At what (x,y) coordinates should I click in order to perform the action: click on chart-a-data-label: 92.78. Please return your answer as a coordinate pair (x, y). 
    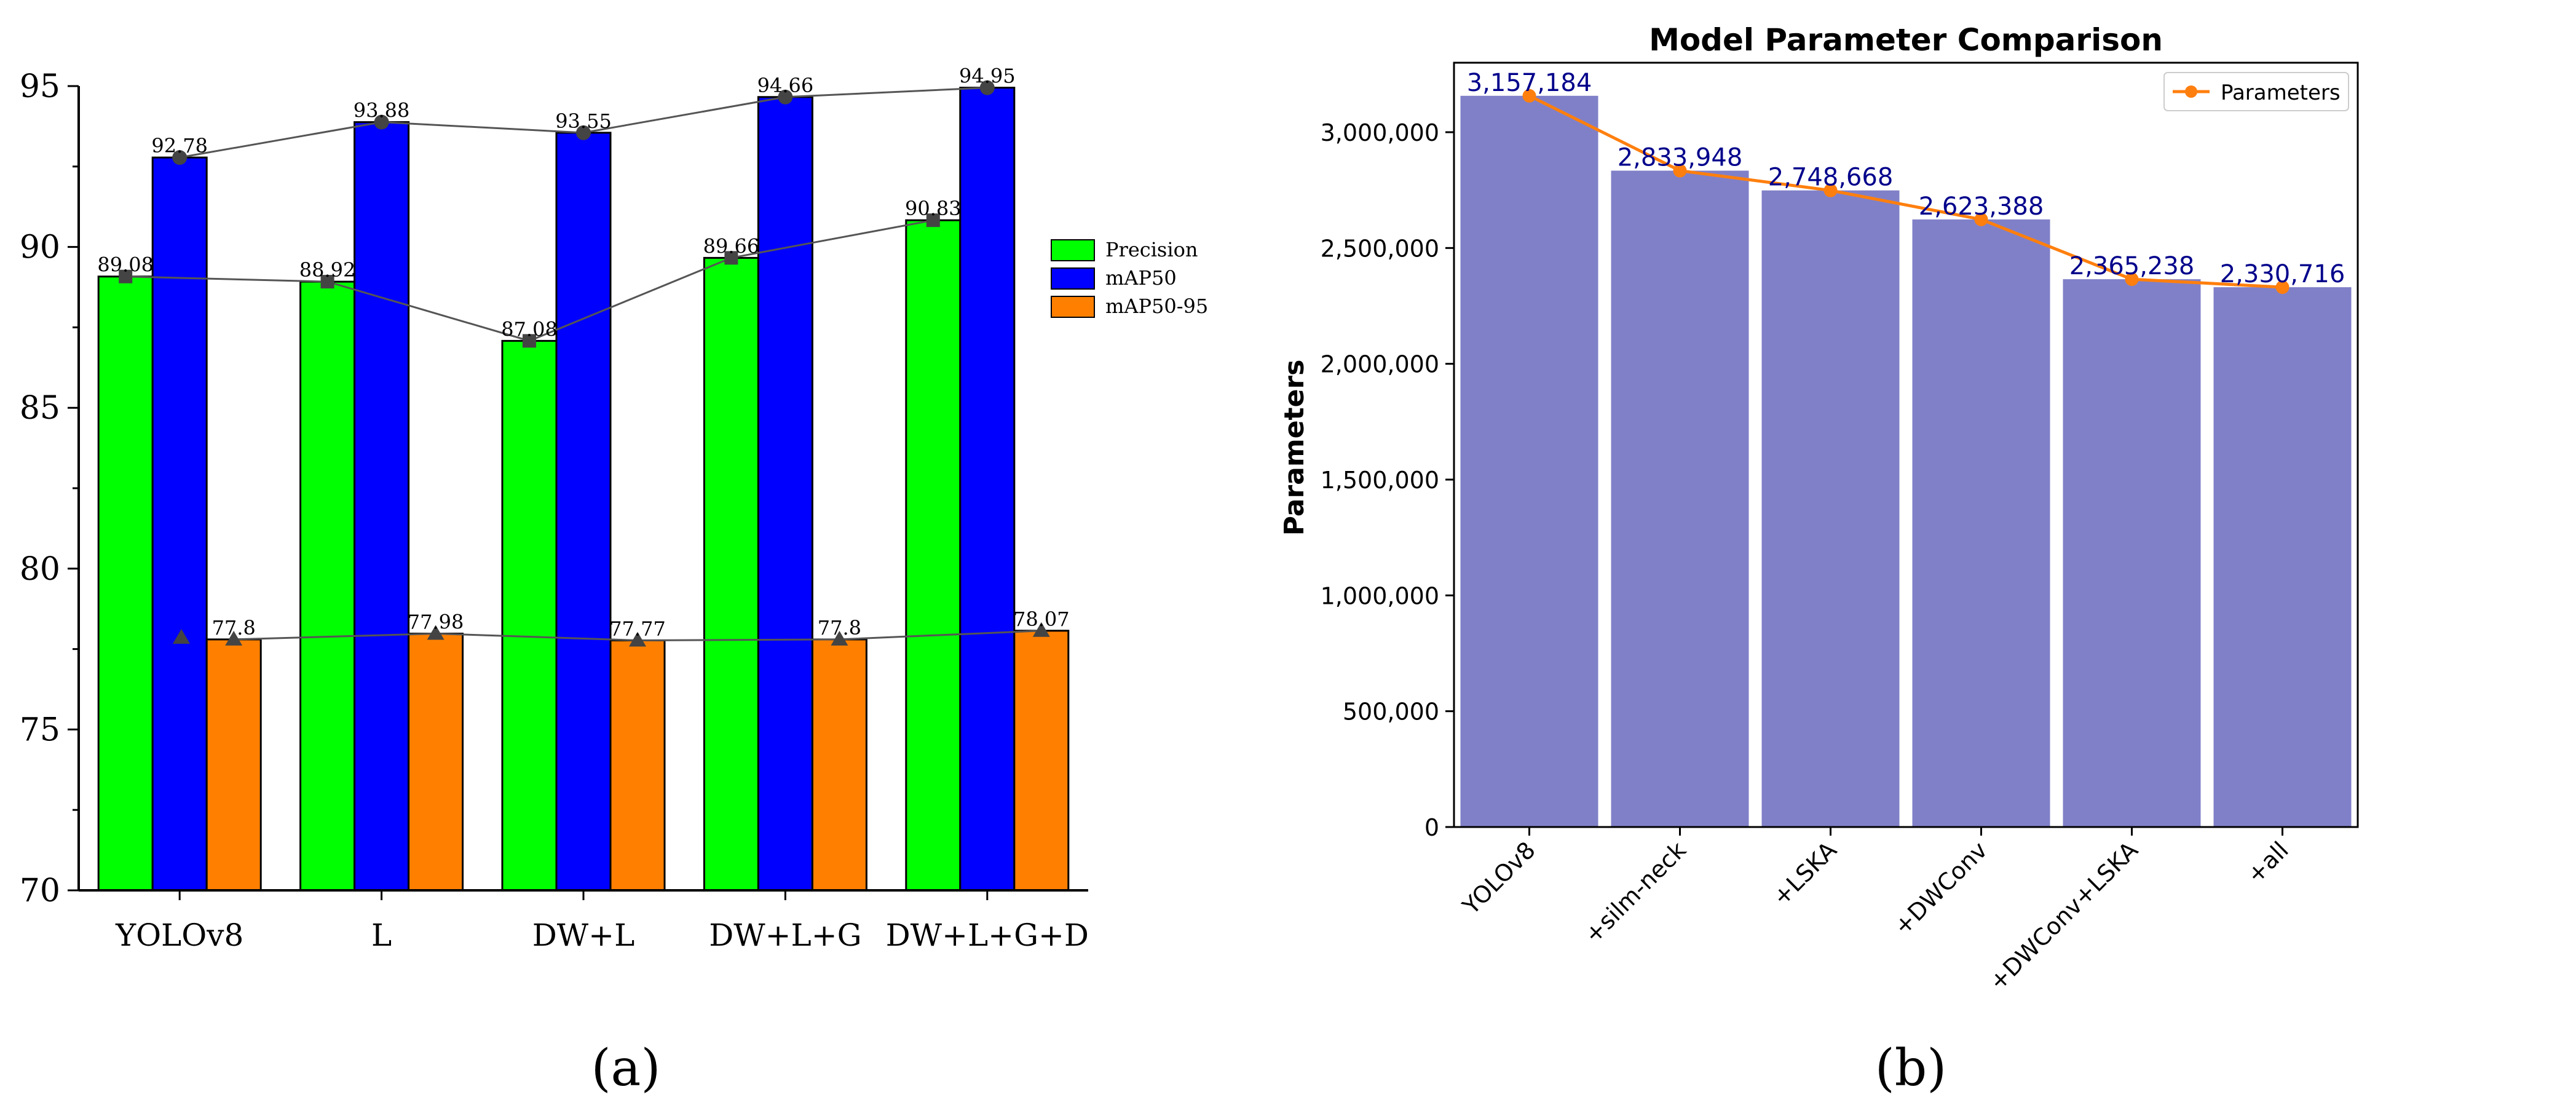
    Looking at the image, I should click on (180, 145).